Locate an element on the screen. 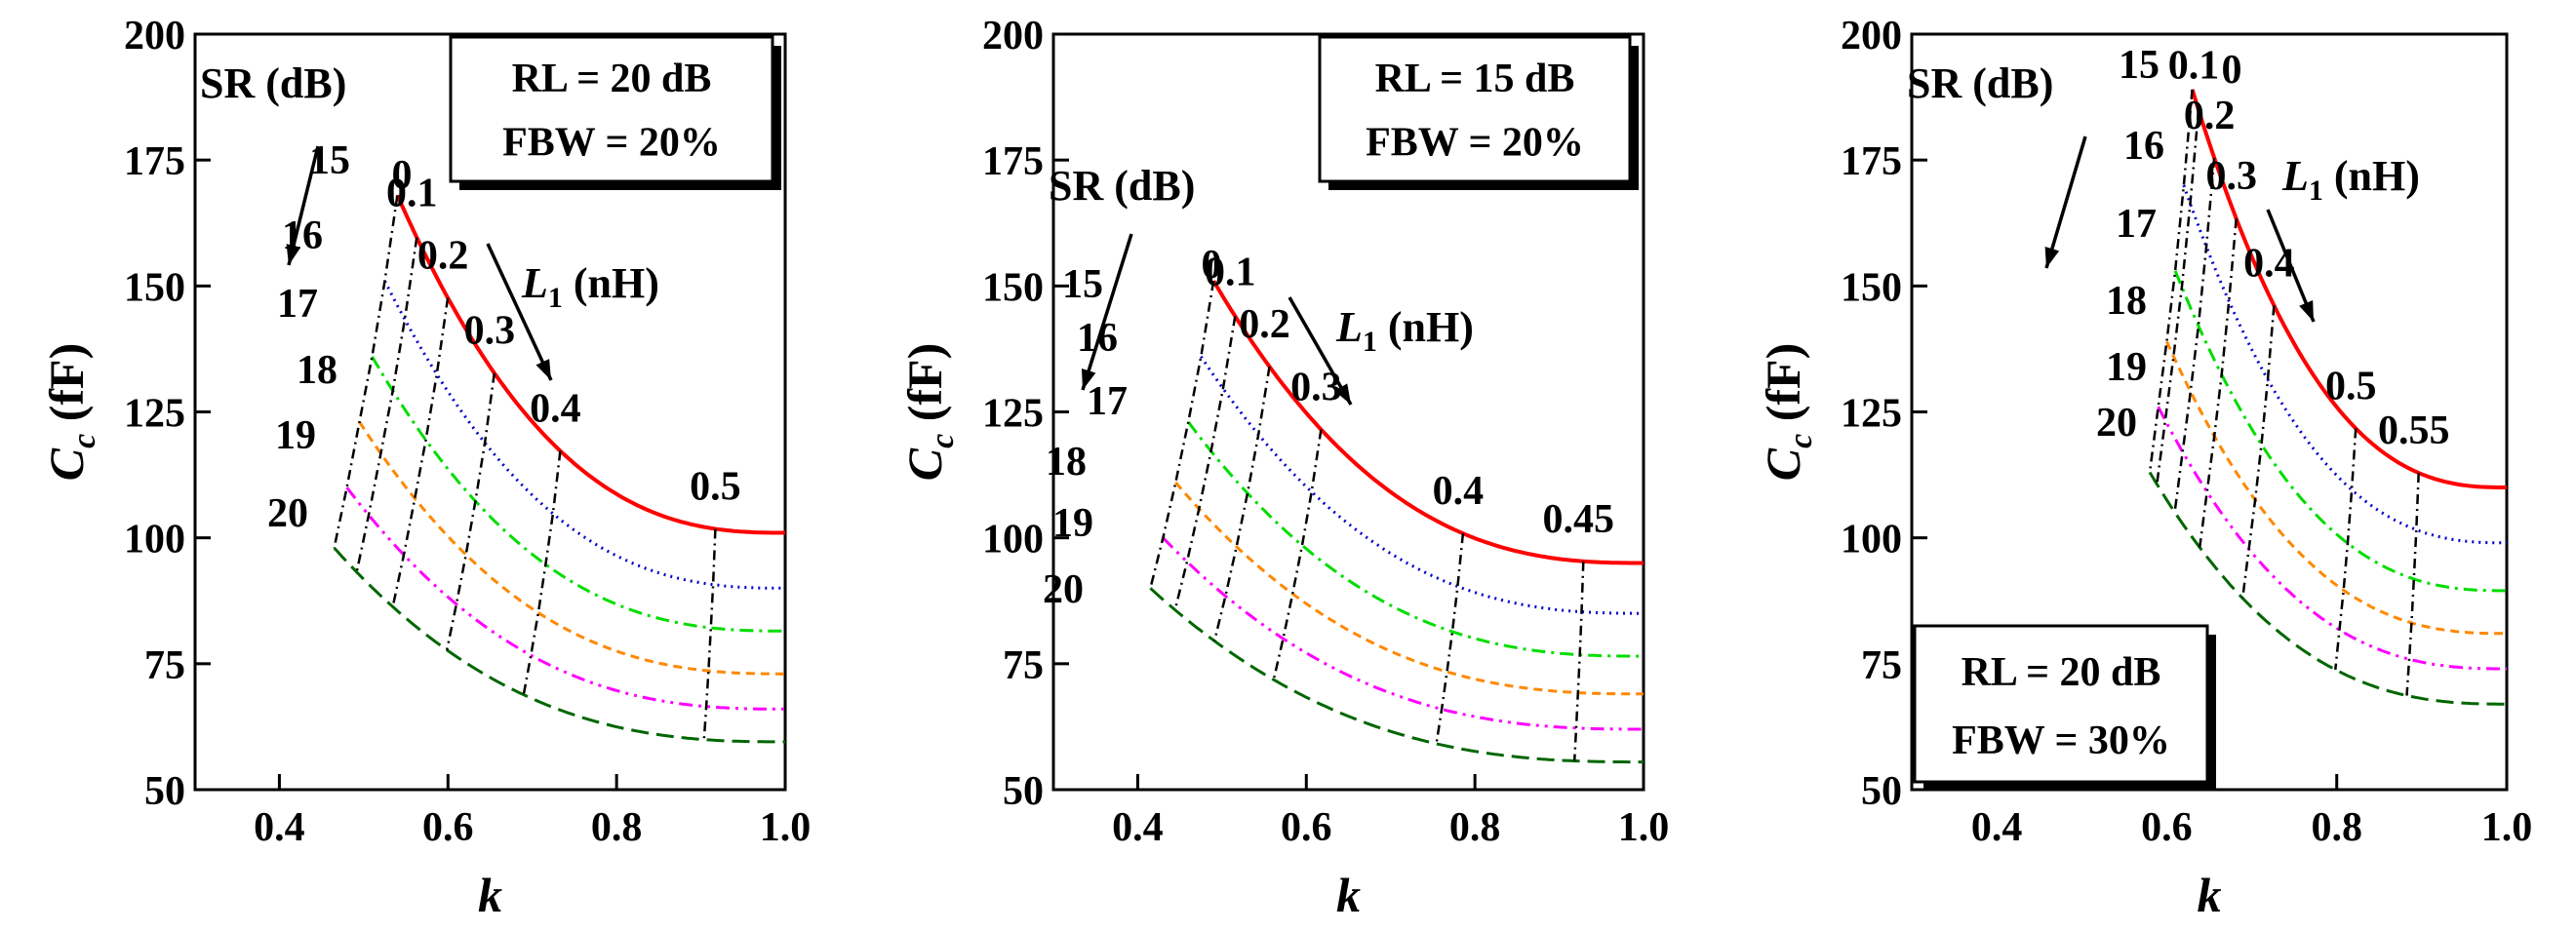 This screenshot has width=2576, height=932. sr-value-label: 16 is located at coordinates (2143, 147).